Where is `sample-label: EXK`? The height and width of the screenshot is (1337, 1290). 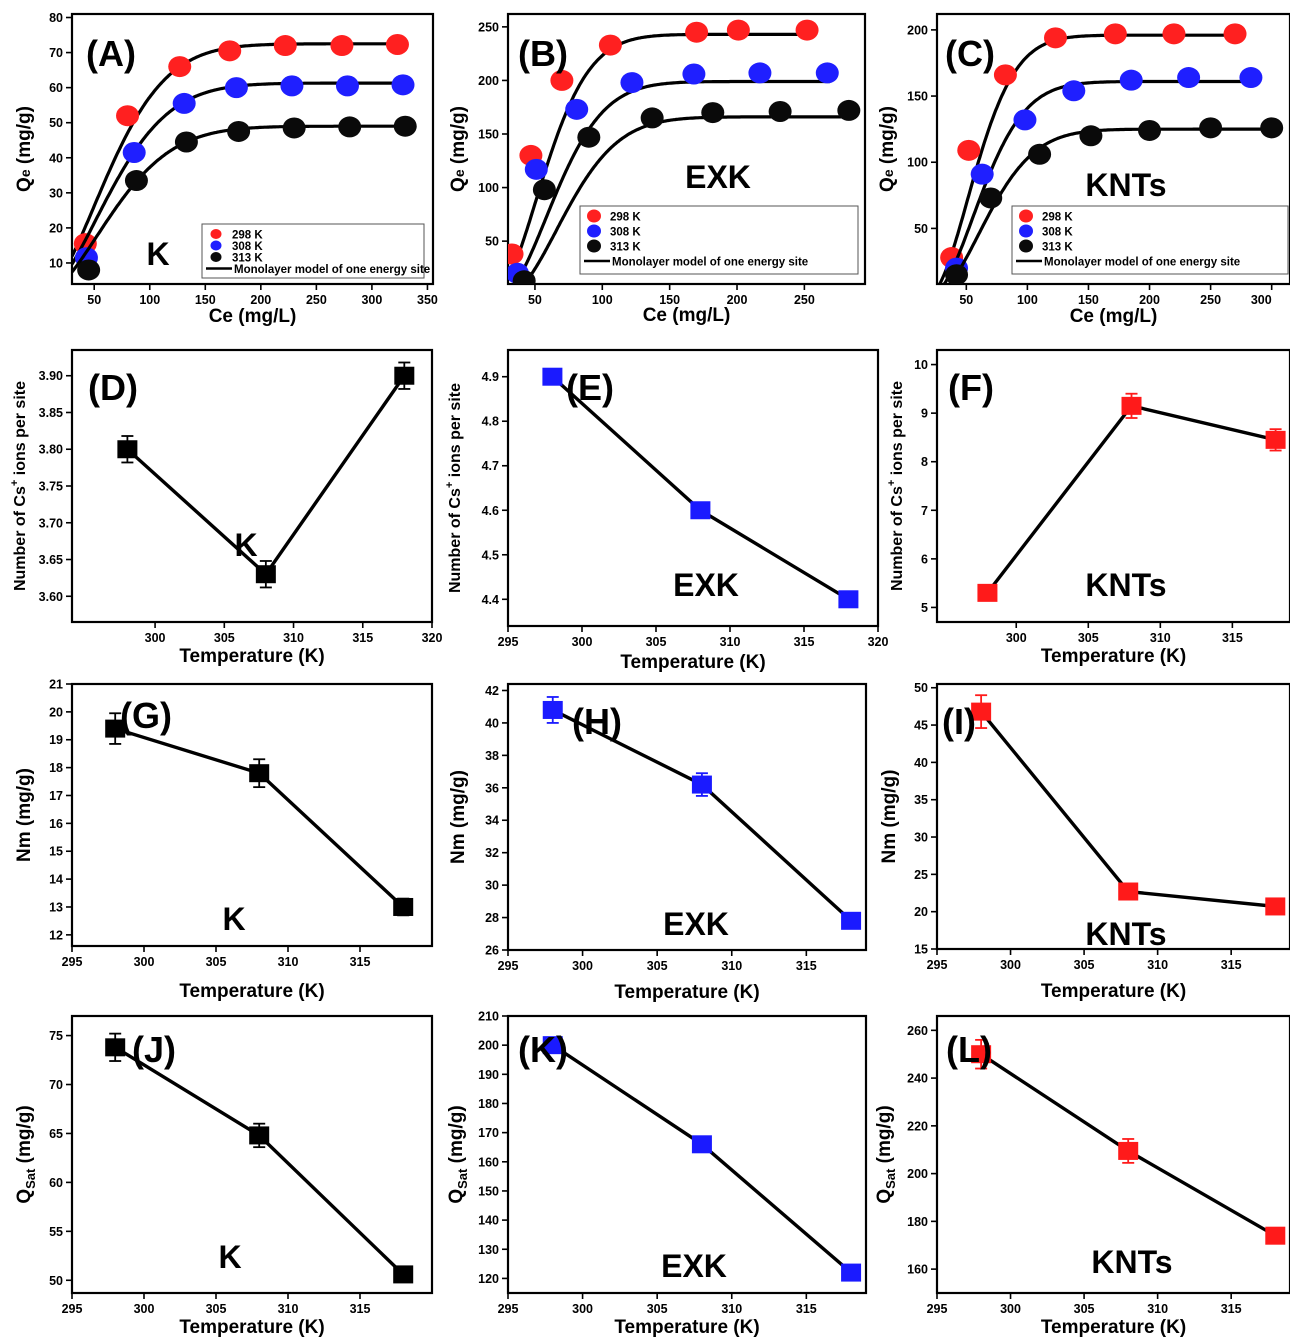 sample-label: EXK is located at coordinates (696, 924).